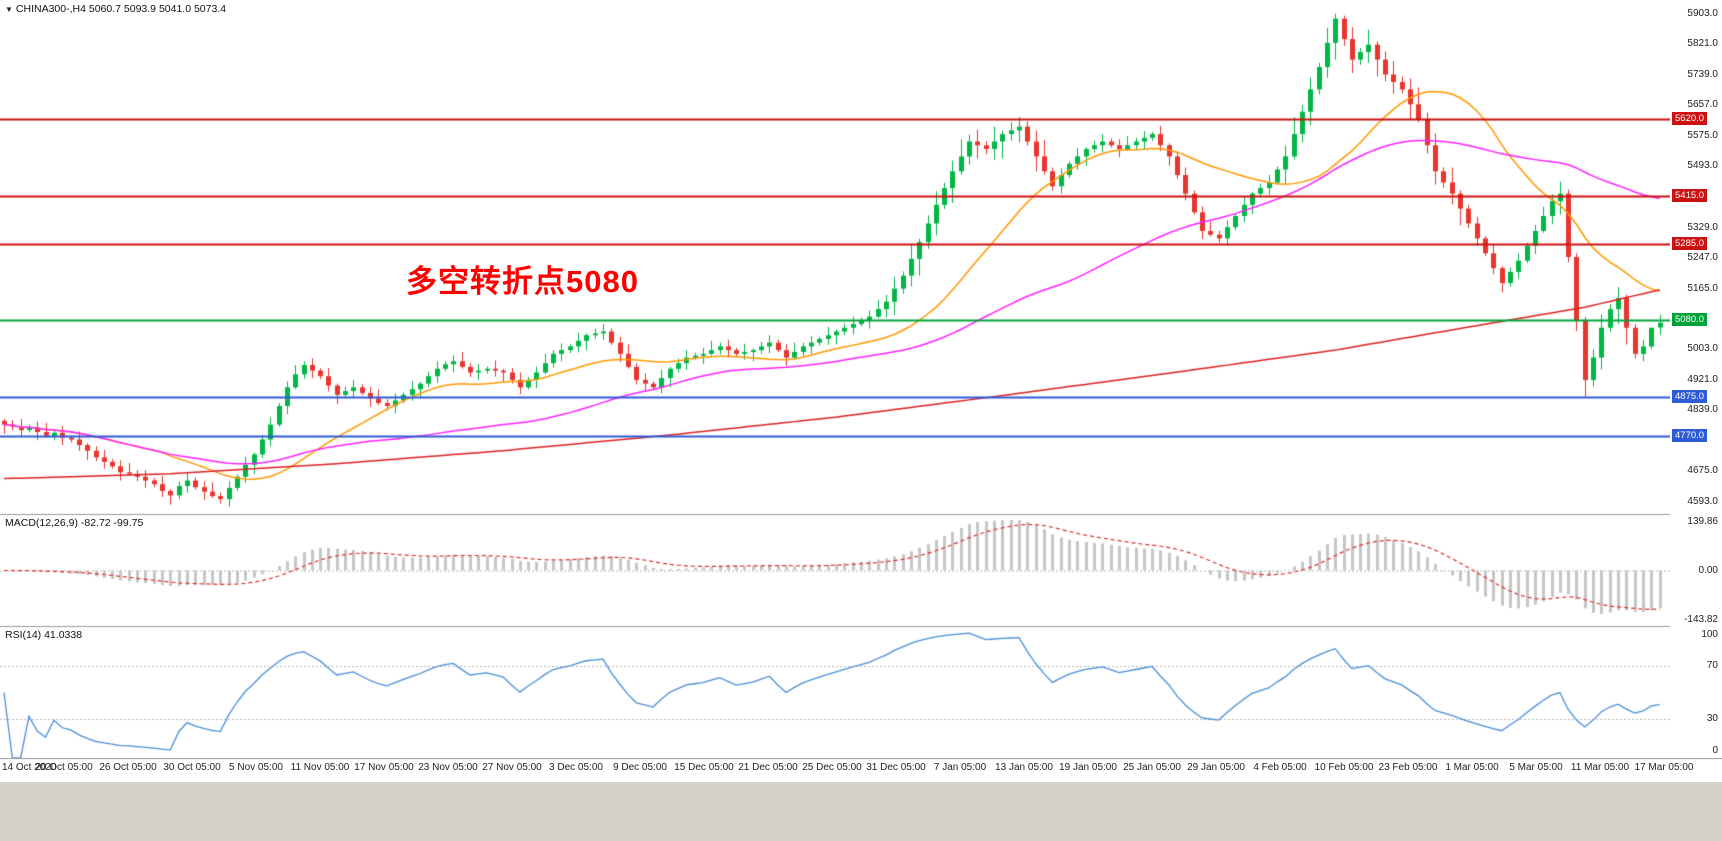  I want to click on date-label: 25 Dec 05:00, so click(832, 767).